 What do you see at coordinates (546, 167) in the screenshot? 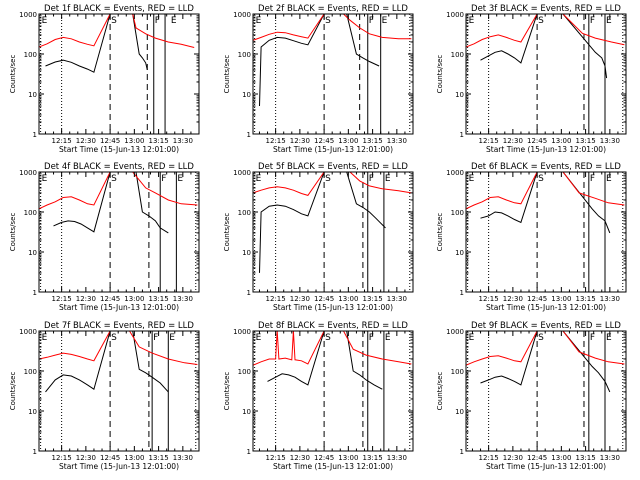
I see `chart-title: Det 6f BLACK = Events, RED = LLD` at bounding box center [546, 167].